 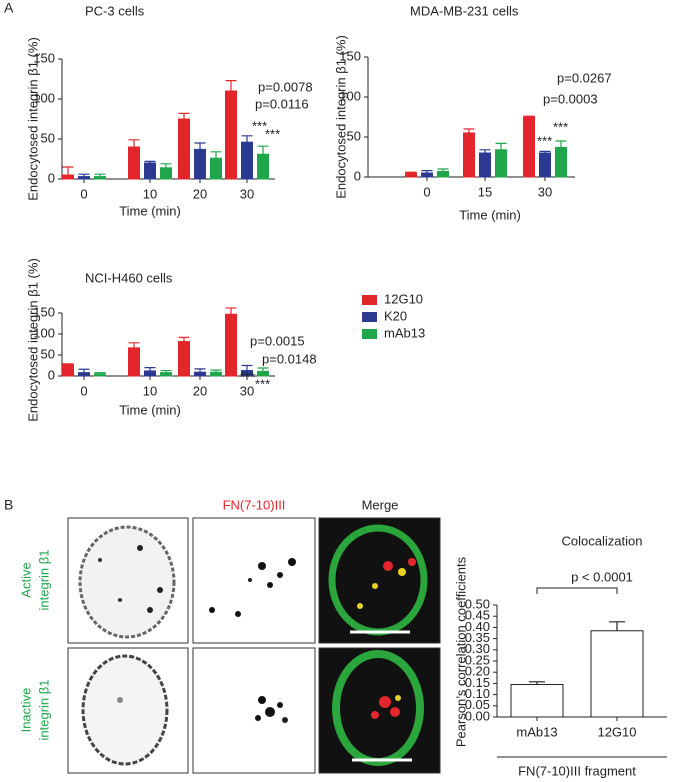 What do you see at coordinates (477, 671) in the screenshot?
I see `y-tick-label: 0.20` at bounding box center [477, 671].